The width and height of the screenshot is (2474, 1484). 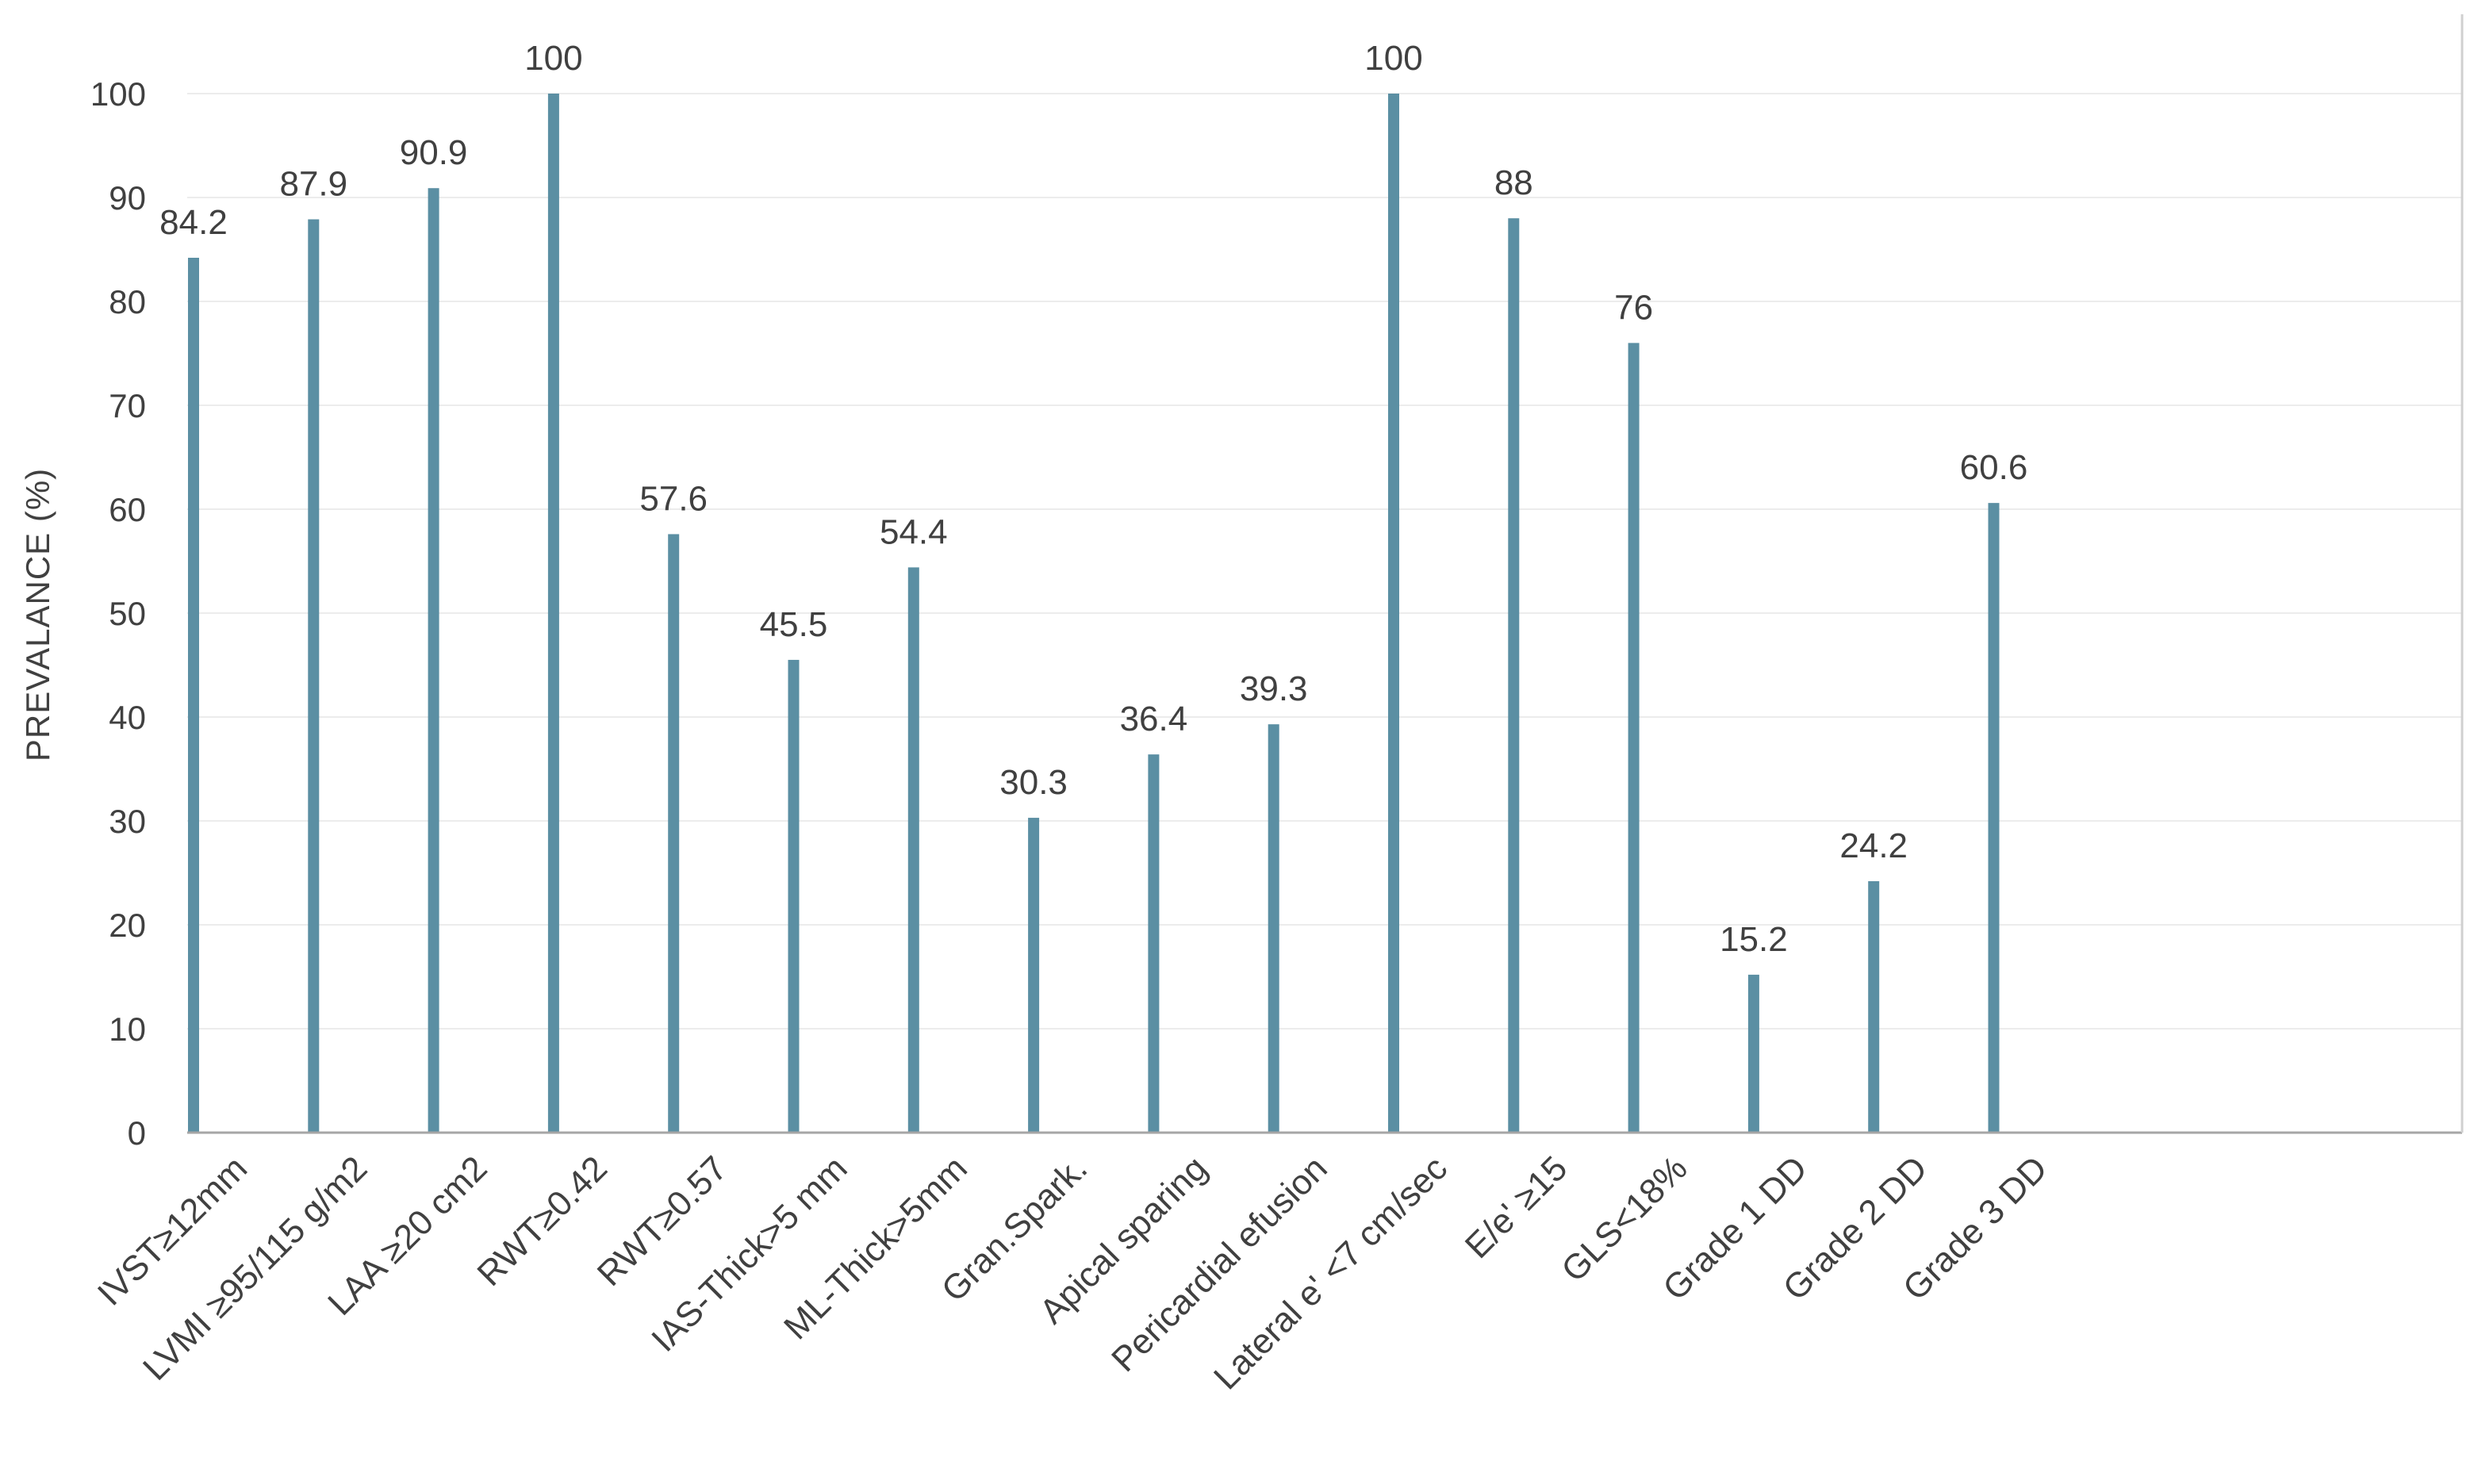 What do you see at coordinates (1873, 845) in the screenshot?
I see `data-label: 24.2` at bounding box center [1873, 845].